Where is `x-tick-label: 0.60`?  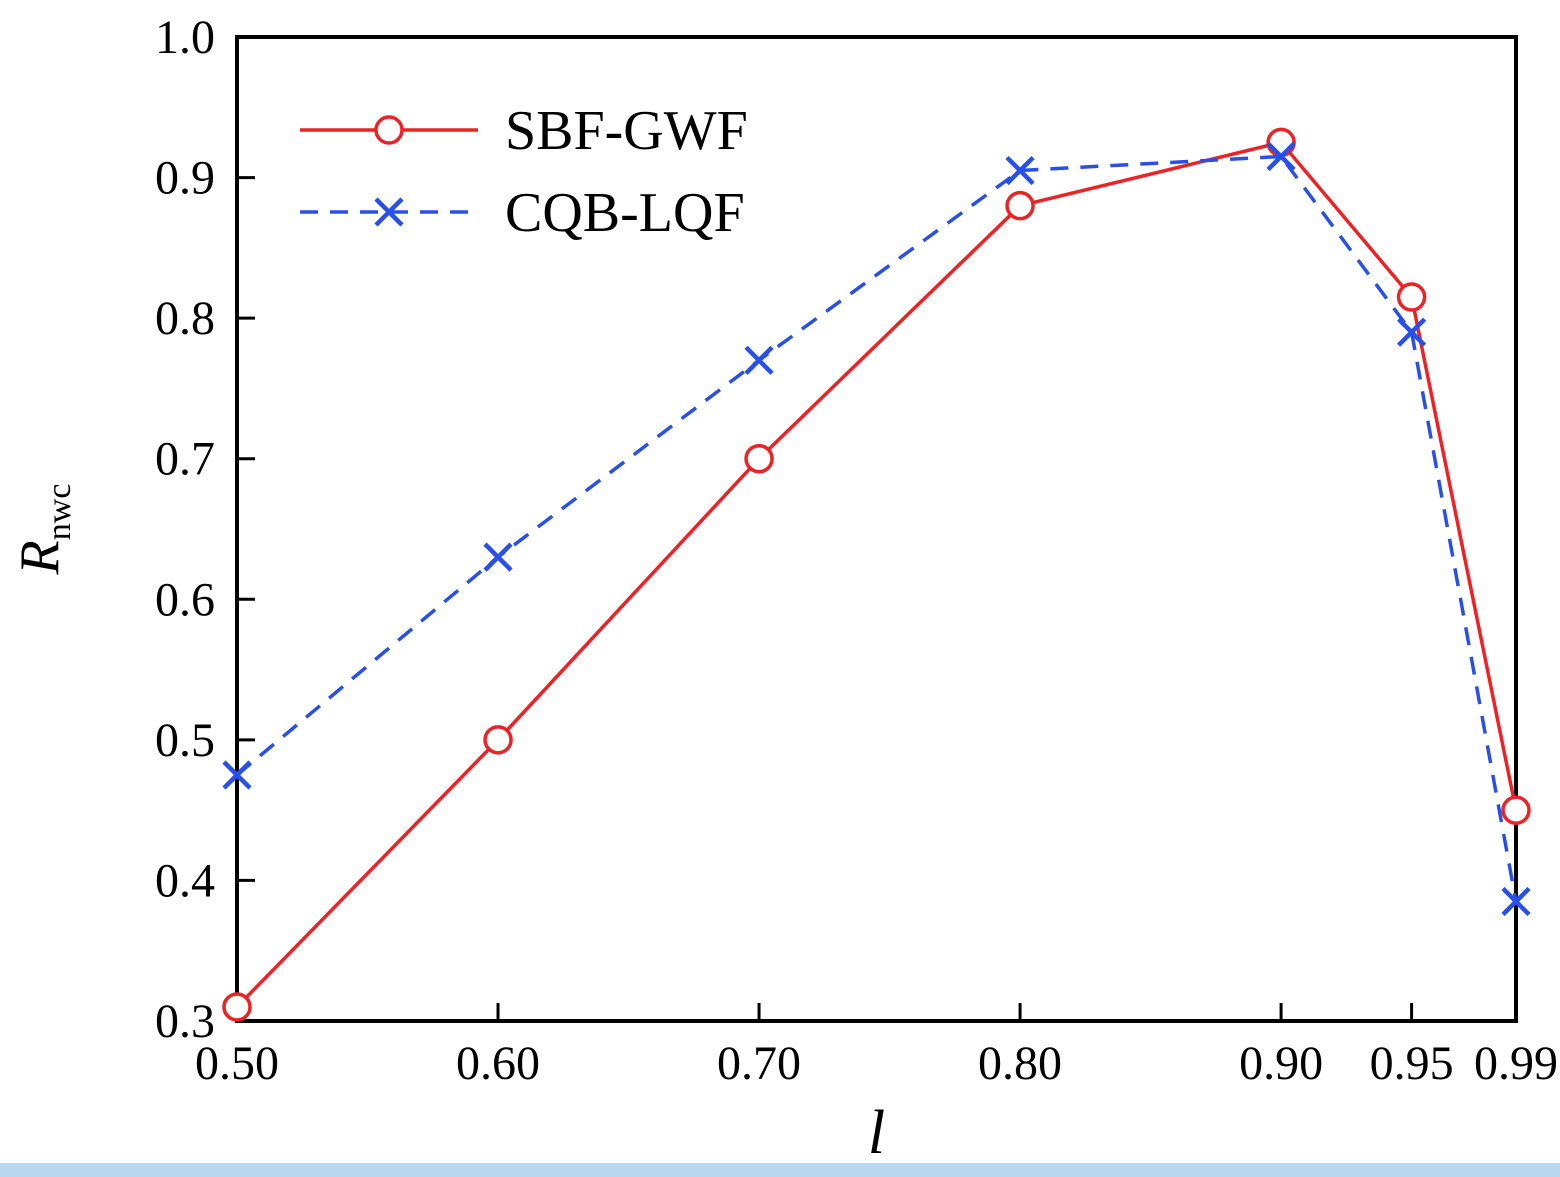 x-tick-label: 0.60 is located at coordinates (498, 1063).